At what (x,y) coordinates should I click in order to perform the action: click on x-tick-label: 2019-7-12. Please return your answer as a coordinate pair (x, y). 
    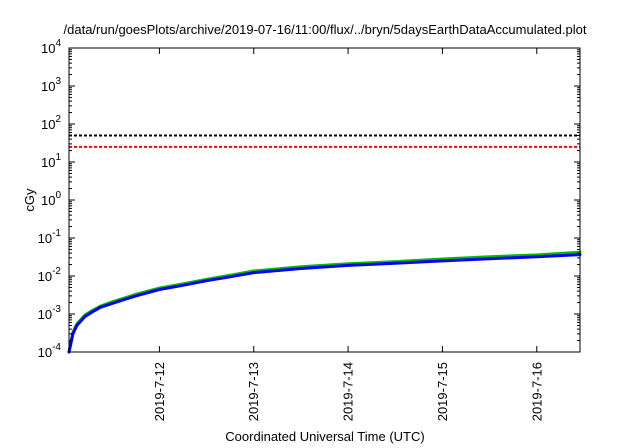
    Looking at the image, I should click on (159, 391).